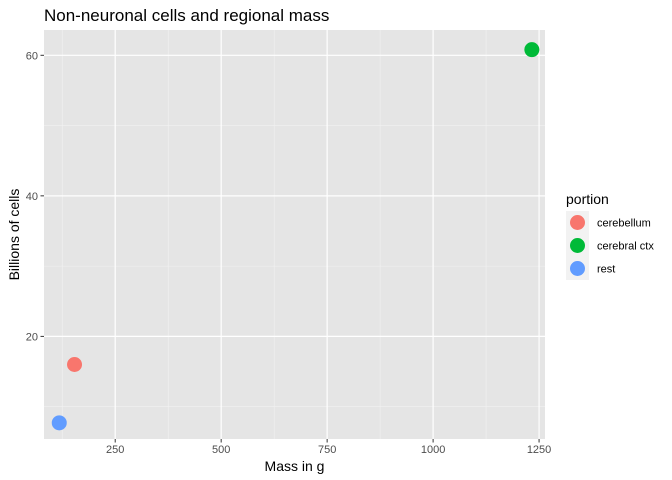 The height and width of the screenshot is (480, 672). What do you see at coordinates (32, 197) in the screenshot?
I see `y-tick-label: 40` at bounding box center [32, 197].